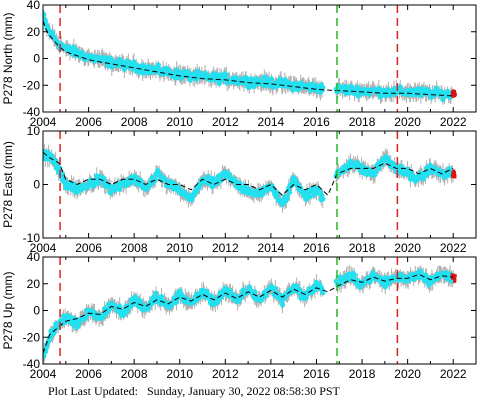  I want to click on updated-timestamp: Sunday, January 30, 2022 08:58:30 PST, so click(243, 391).